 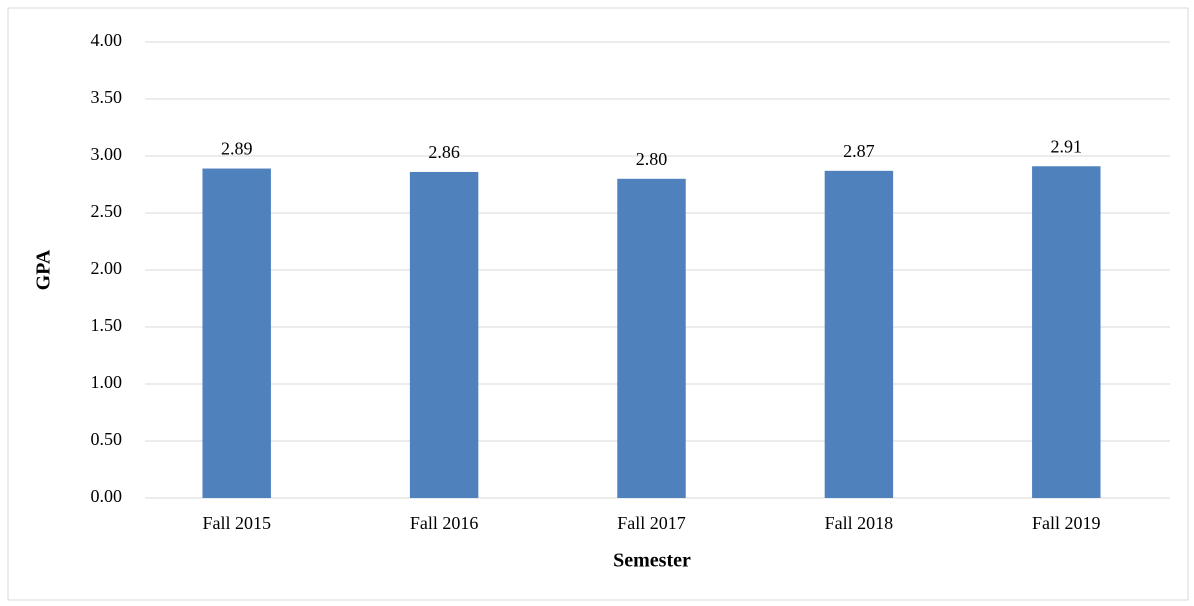 I want to click on x-tick-label: Fall 2017, so click(x=651, y=523).